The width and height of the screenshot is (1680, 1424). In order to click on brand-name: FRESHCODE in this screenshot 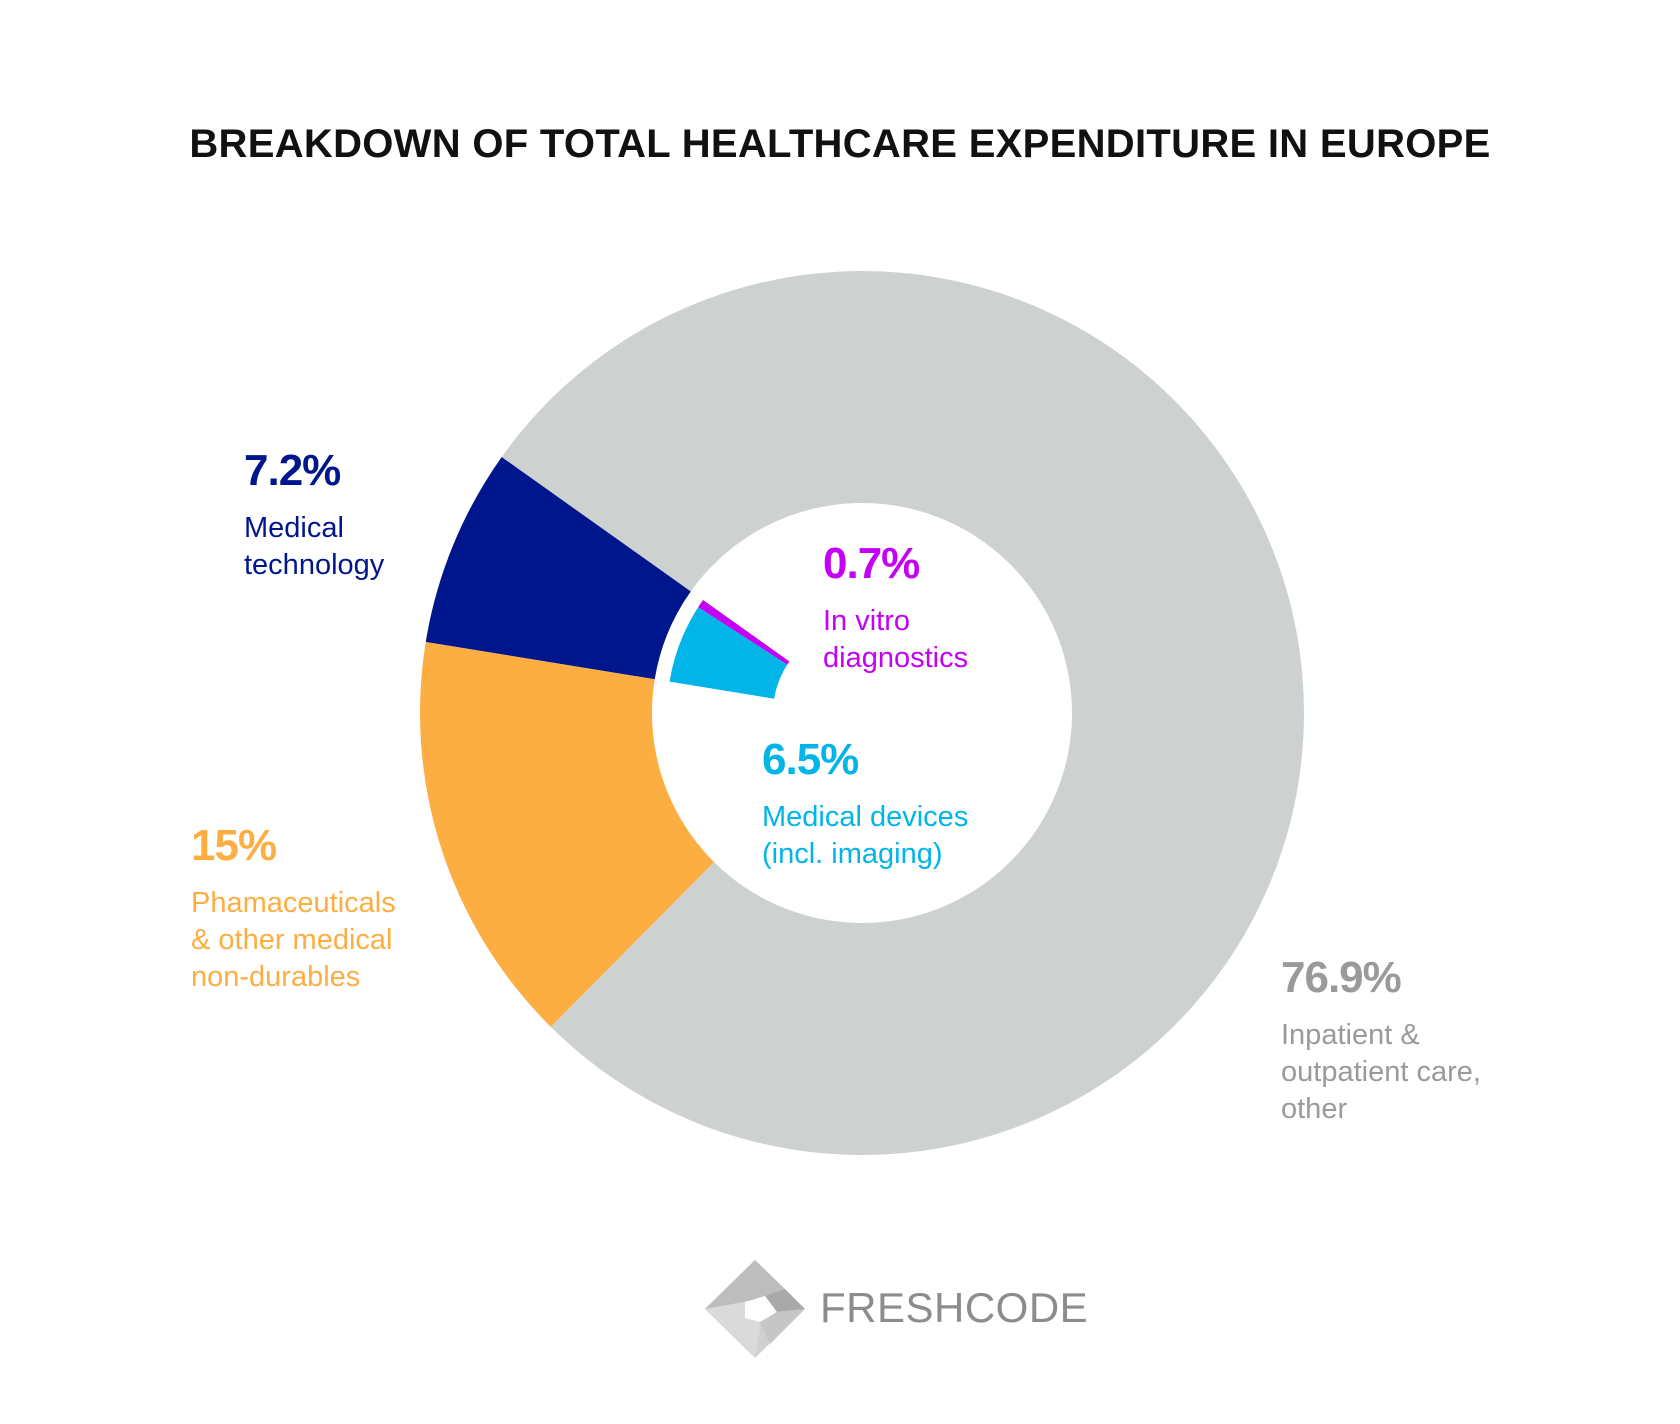, I will do `click(954, 1307)`.